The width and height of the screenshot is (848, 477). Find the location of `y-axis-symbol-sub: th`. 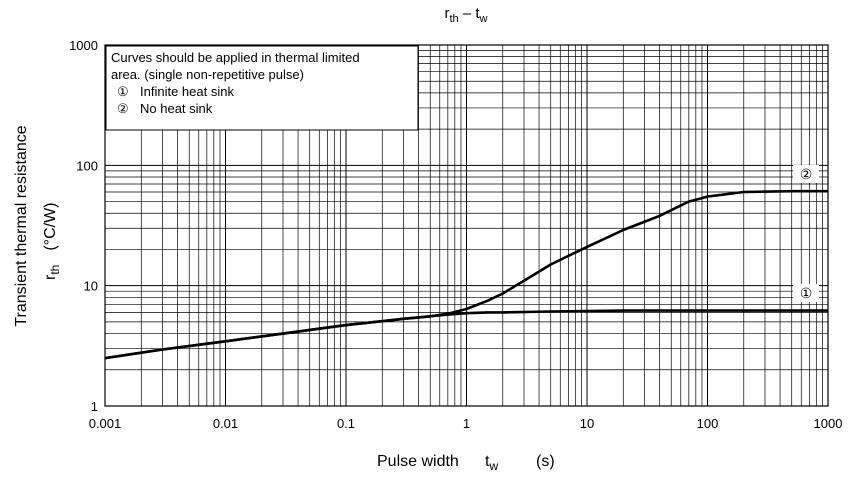

y-axis-symbol-sub: th is located at coordinates (55, 270).